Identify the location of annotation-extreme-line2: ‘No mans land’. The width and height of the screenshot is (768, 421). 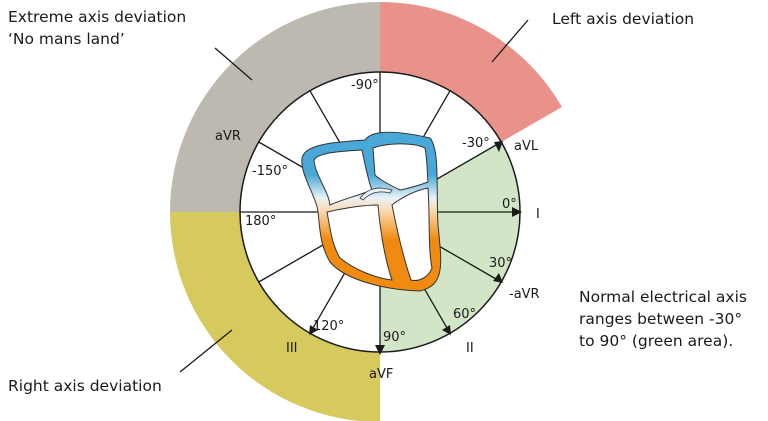
(66, 39).